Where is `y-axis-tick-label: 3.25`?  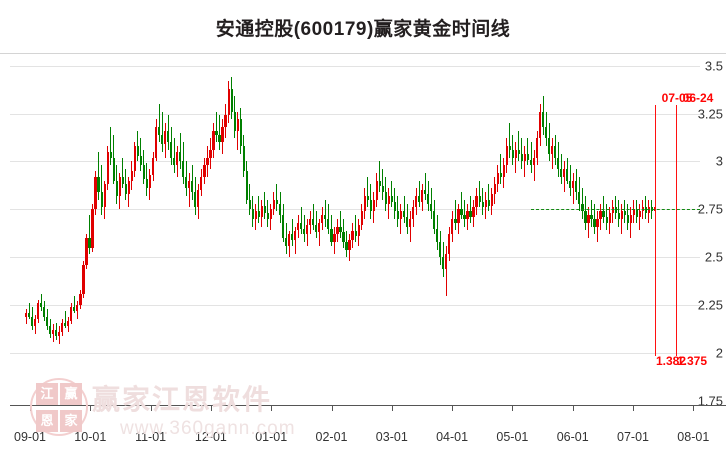 y-axis-tick-label: 3.25 is located at coordinates (710, 114).